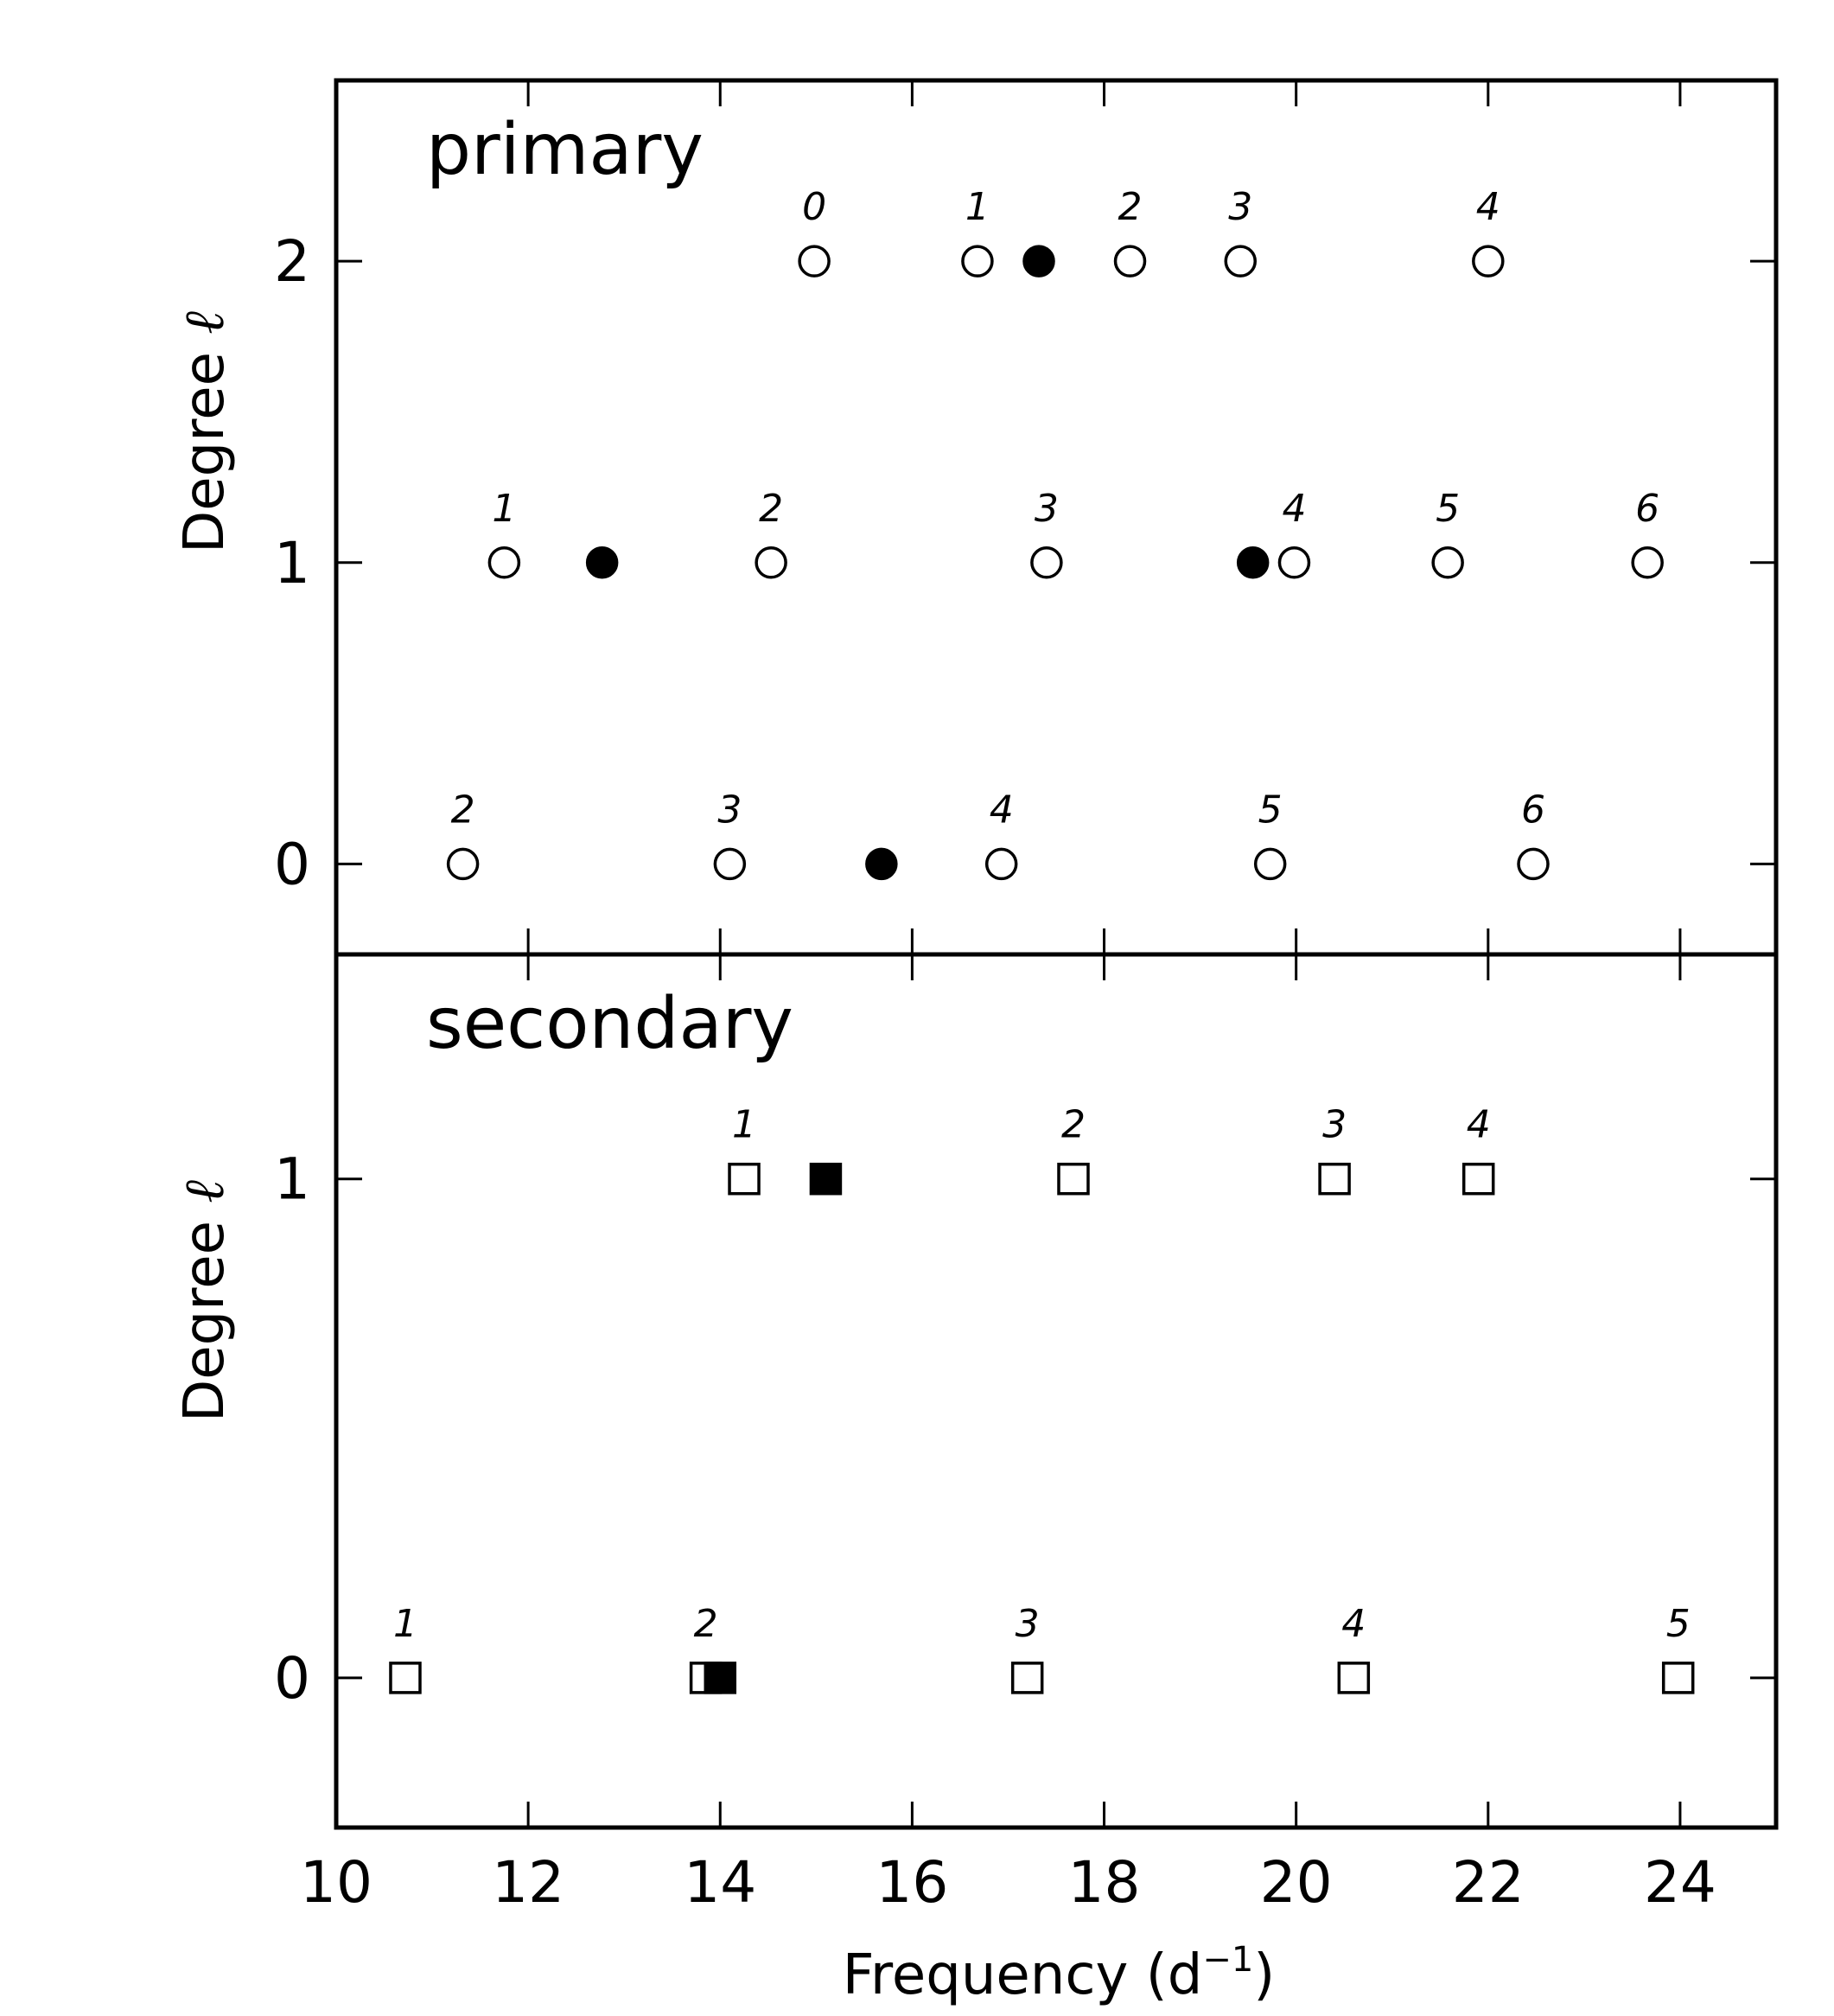 Image resolution: width=1834 pixels, height=2016 pixels. Describe the element at coordinates (565, 150) in the screenshot. I see `panel-title: primary` at that location.